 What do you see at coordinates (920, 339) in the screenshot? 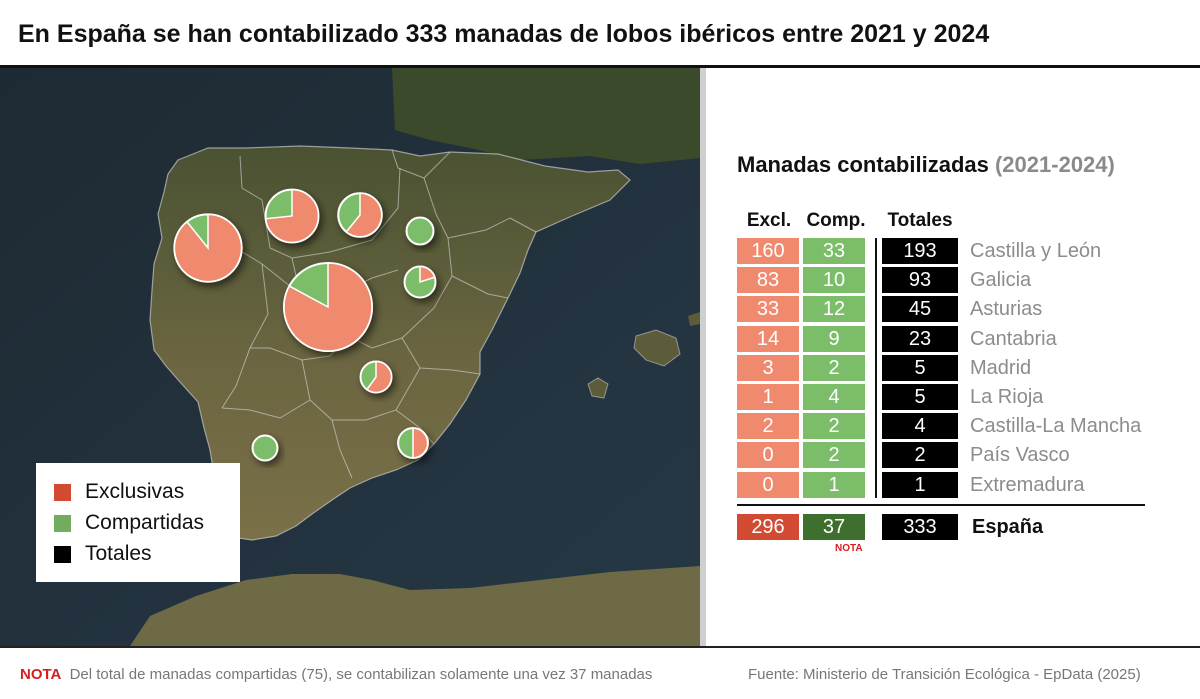
I see `row-total-cell: 23` at bounding box center [920, 339].